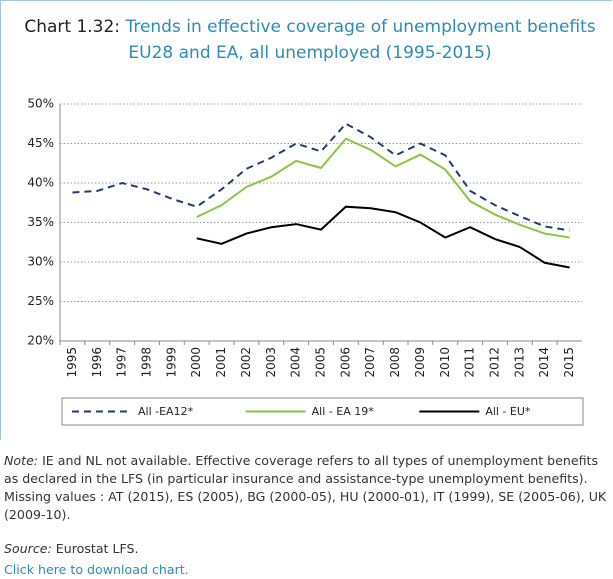 This screenshot has height=579, width=613. Describe the element at coordinates (40, 222) in the screenshot. I see `y-tick-label: 35%` at that location.